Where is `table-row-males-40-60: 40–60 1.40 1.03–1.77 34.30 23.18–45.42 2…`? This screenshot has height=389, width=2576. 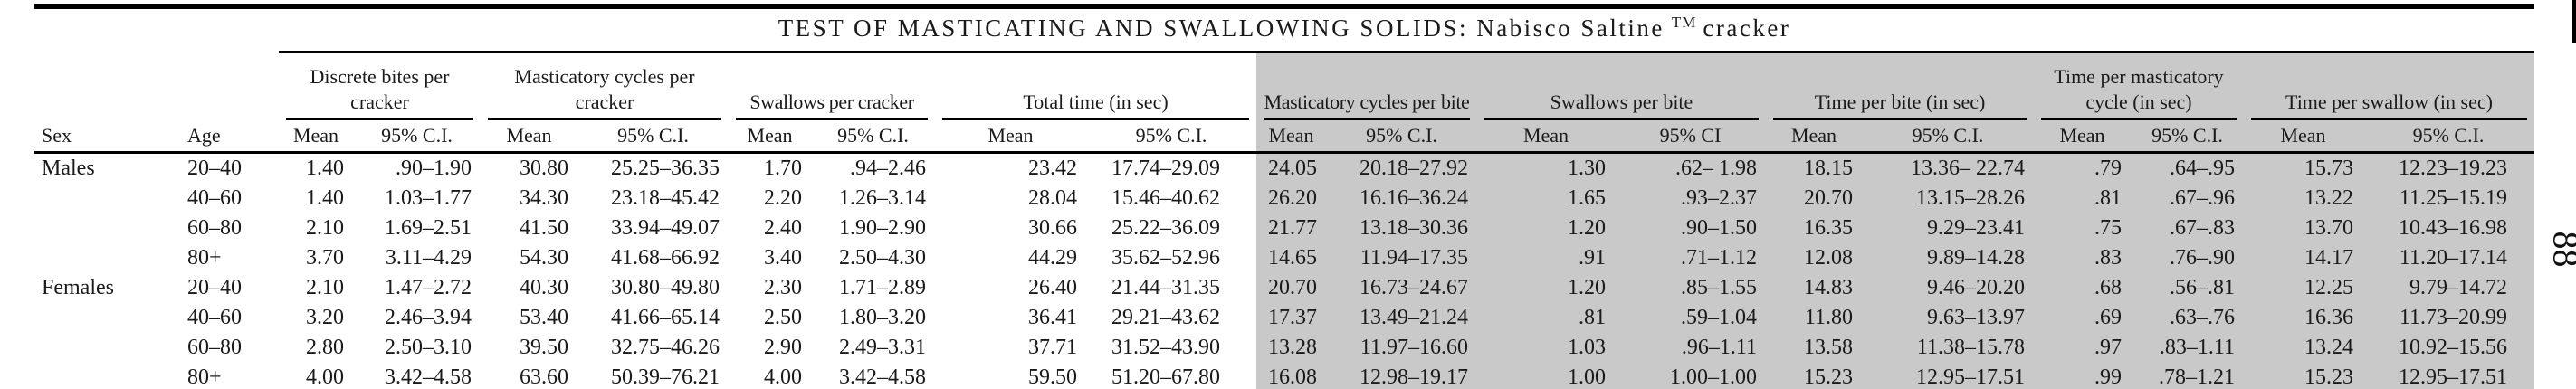 table-row-males-40-60: 40–60 1.40 1.03–1.77 34.30 23.18–45.42 2… is located at coordinates (1285, 198).